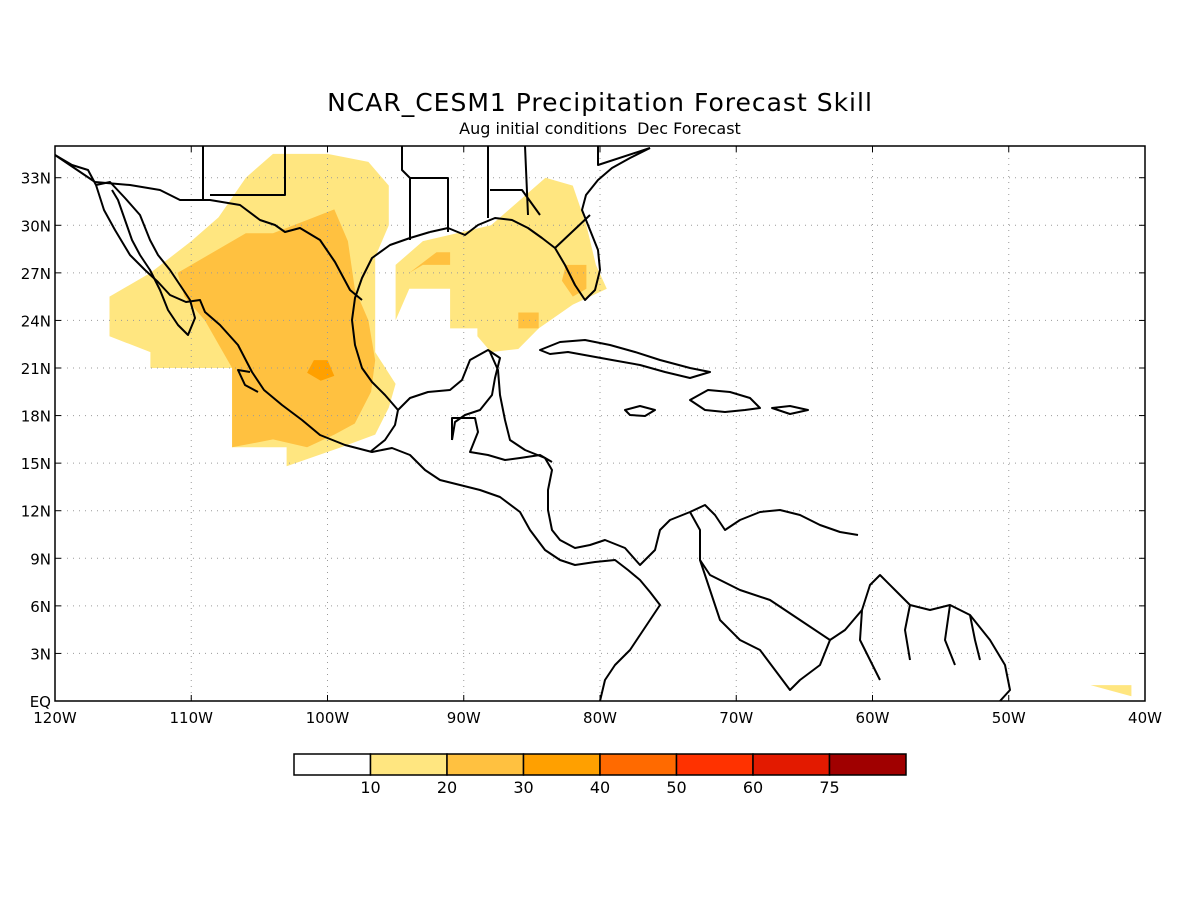 The width and height of the screenshot is (1200, 900). I want to click on lat-label: 33N, so click(36, 179).